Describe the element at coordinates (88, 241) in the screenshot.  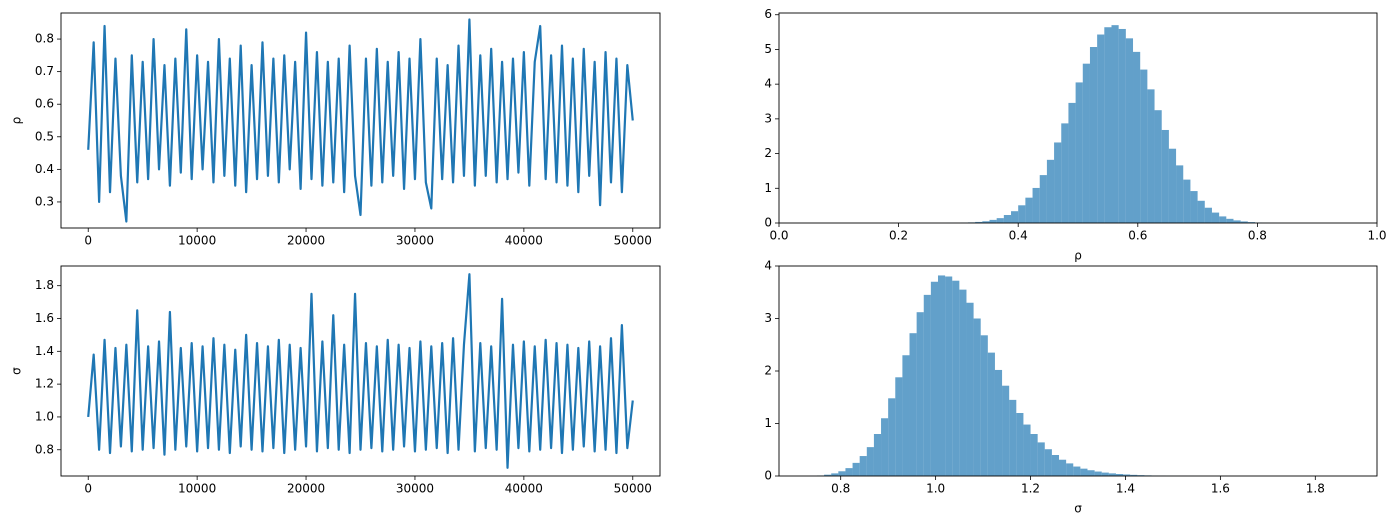
I see `x-tick-label: 0` at that location.